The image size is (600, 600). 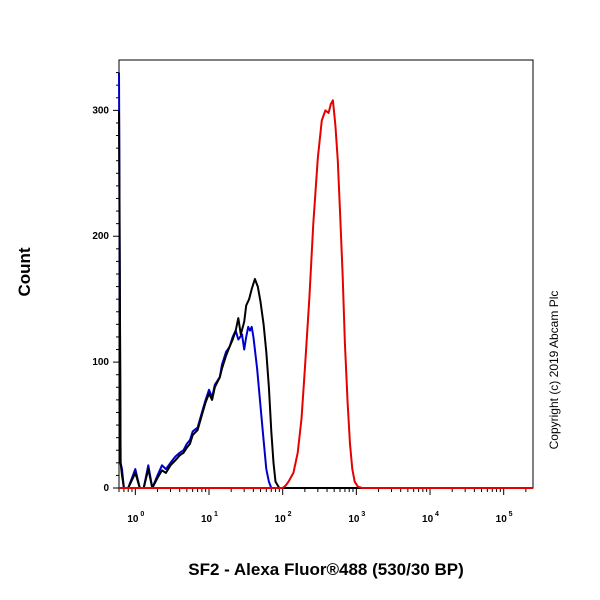 I want to click on copyright-text: Copyright (c) 2019 Abcam Plc, so click(x=554, y=370).